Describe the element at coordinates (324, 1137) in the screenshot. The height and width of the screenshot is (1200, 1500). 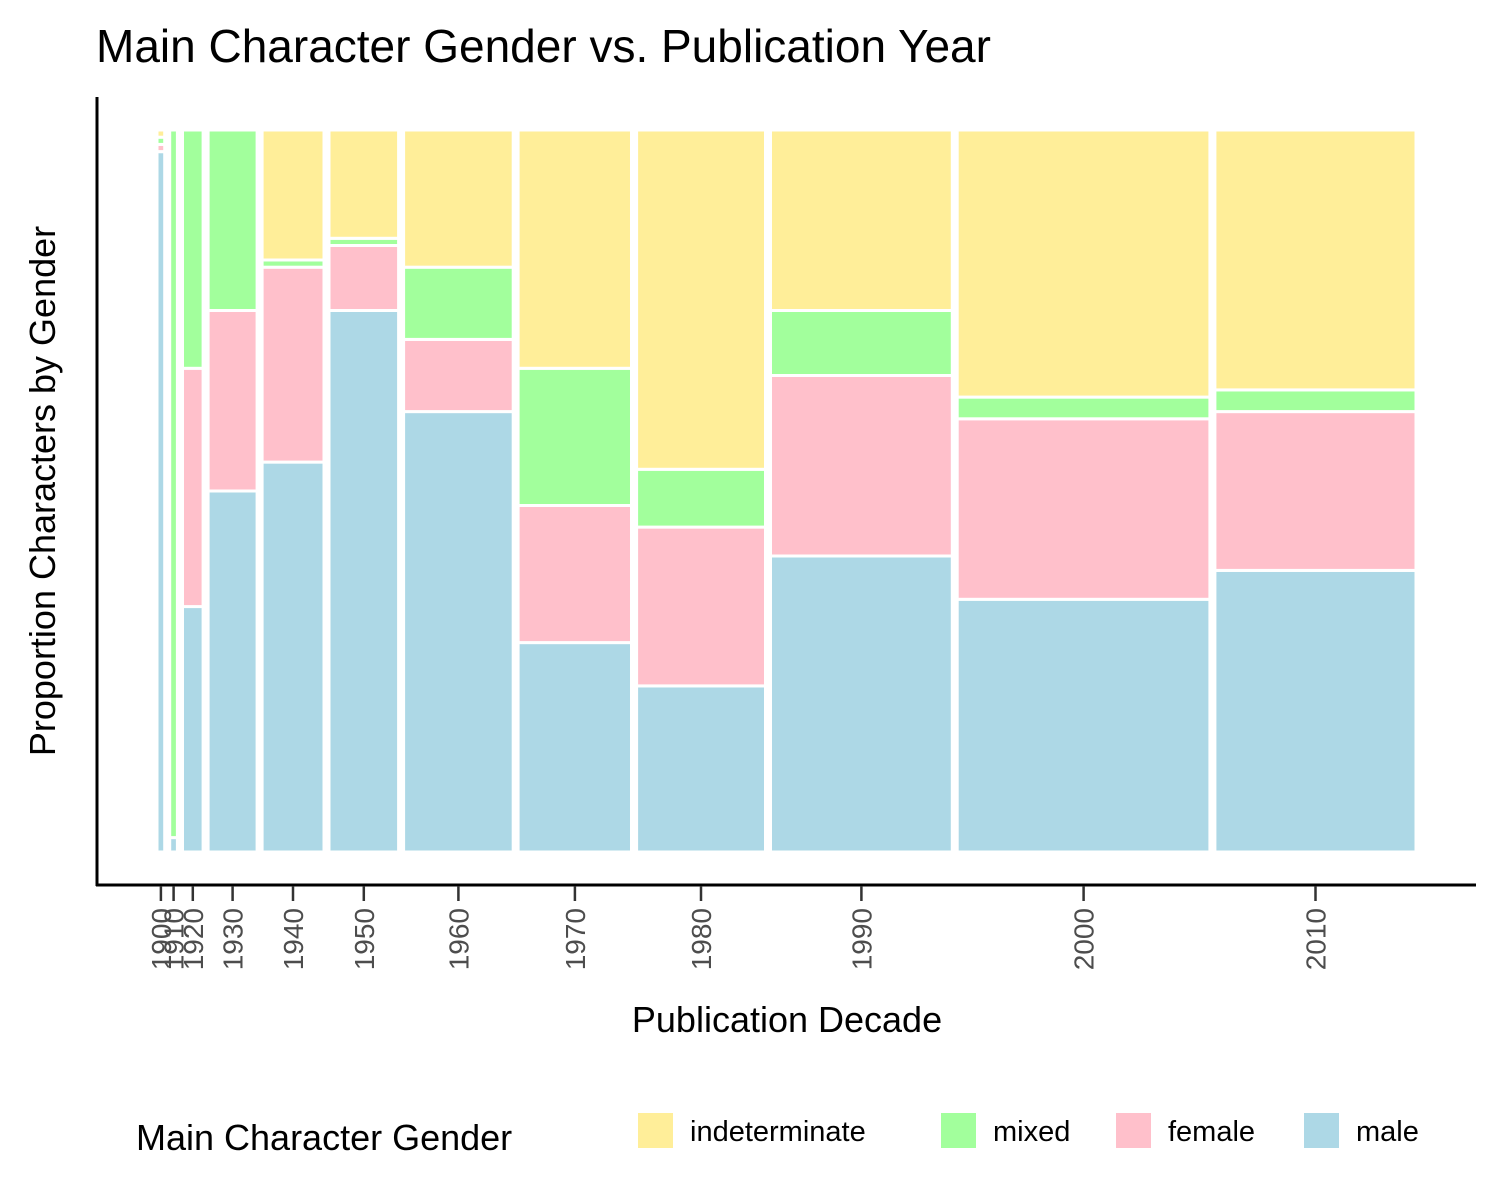
I see `legend-title: Main Character Gender` at that location.